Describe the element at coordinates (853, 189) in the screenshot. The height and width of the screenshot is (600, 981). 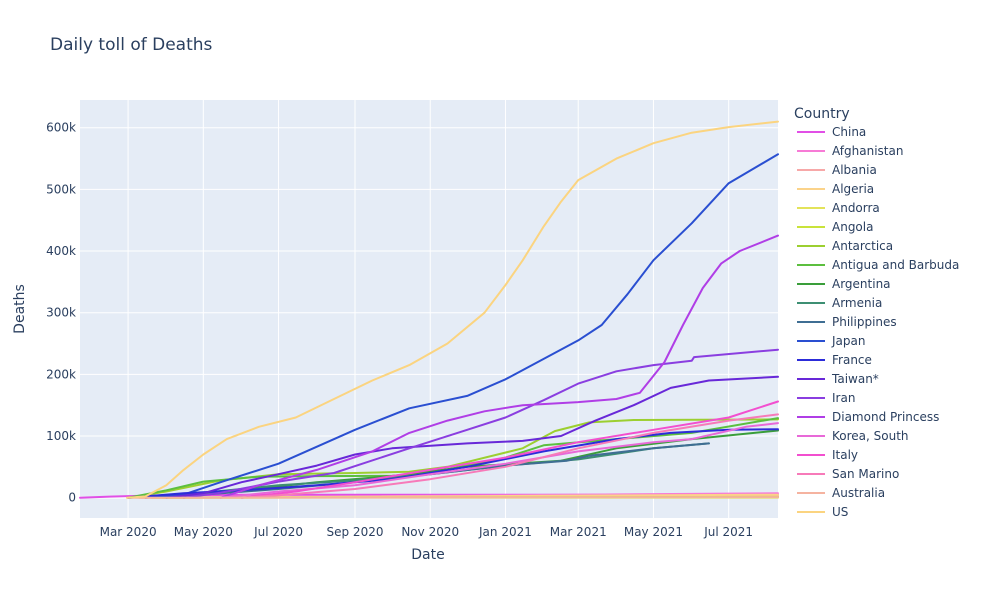
I see `legend-label: Algeria` at that location.